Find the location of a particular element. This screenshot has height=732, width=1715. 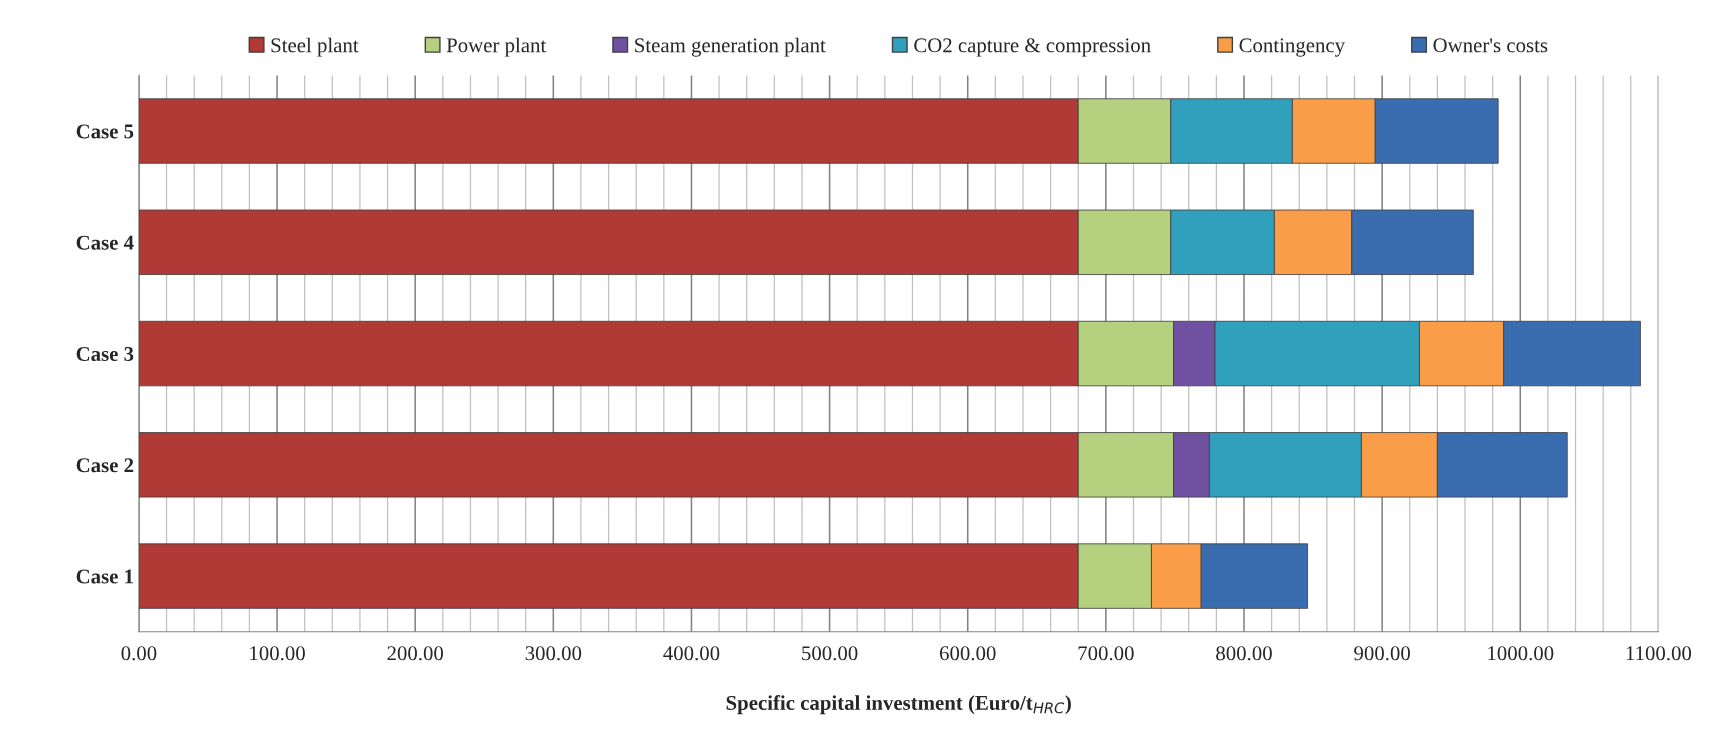

legend-label: Steel plant is located at coordinates (315, 47).